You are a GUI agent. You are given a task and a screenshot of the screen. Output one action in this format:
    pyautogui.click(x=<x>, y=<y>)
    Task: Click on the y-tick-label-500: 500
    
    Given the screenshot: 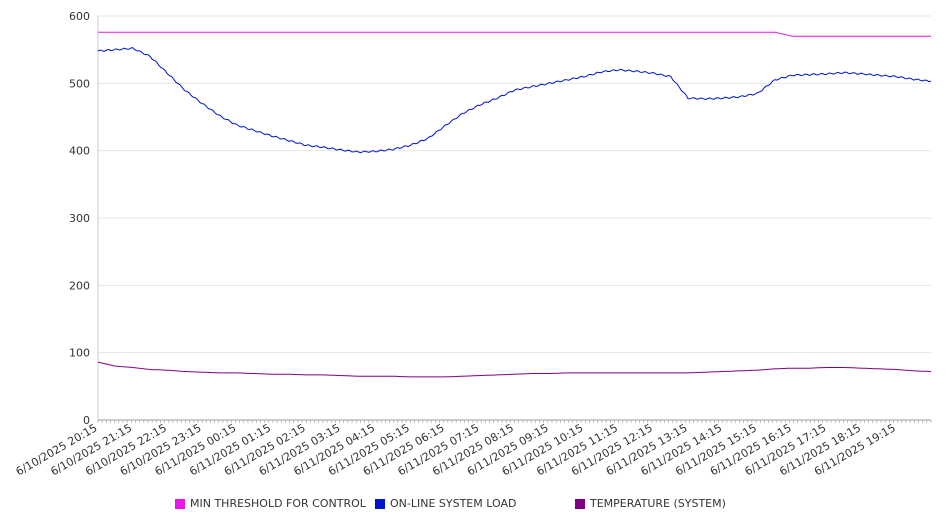 What is the action you would take?
    pyautogui.click(x=79, y=83)
    